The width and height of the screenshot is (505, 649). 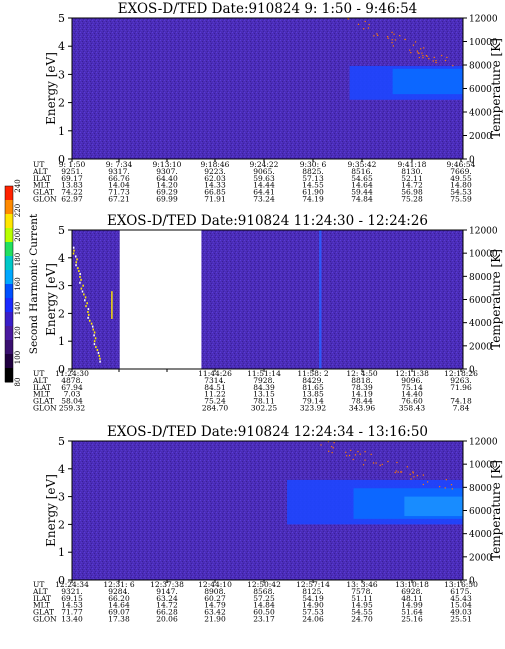 I want to click on ephemeris-value: 12:37:38, so click(x=167, y=584).